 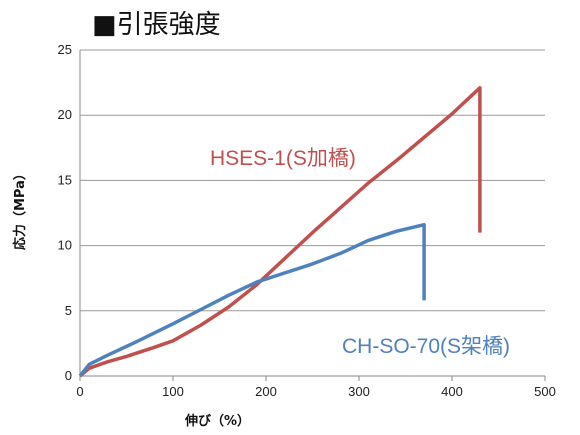 I want to click on x-axis-label: 伸び（%）, so click(x=217, y=421).